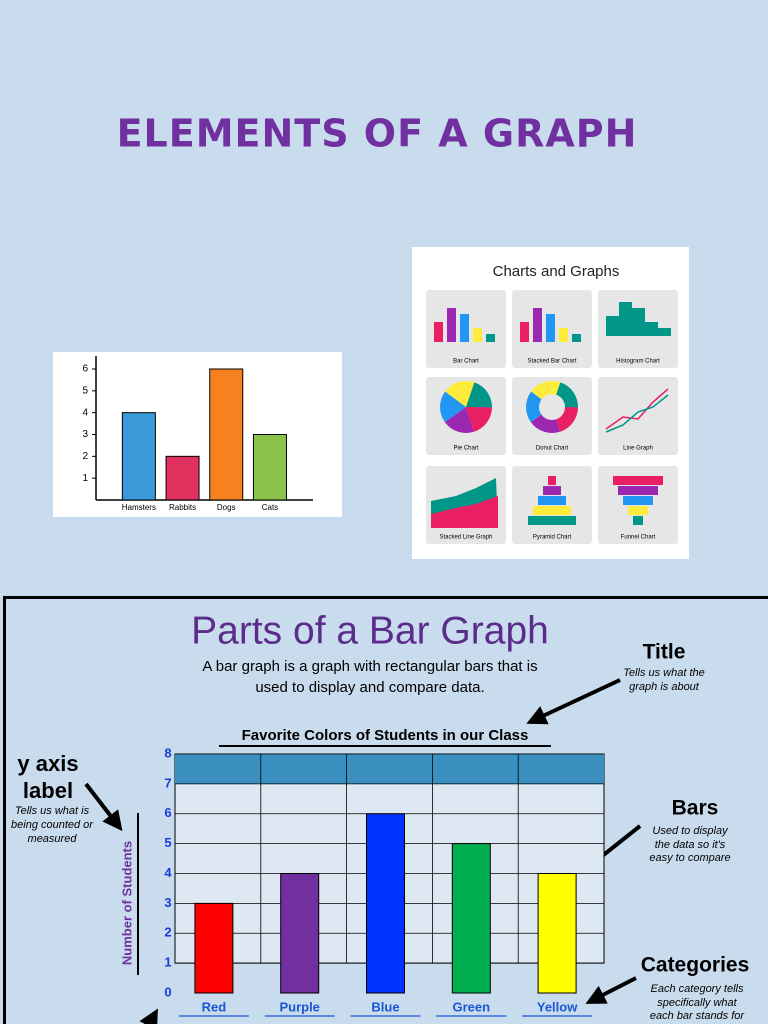 This screenshot has width=768, height=1024. I want to click on y-tick-label: 0, so click(167, 991).